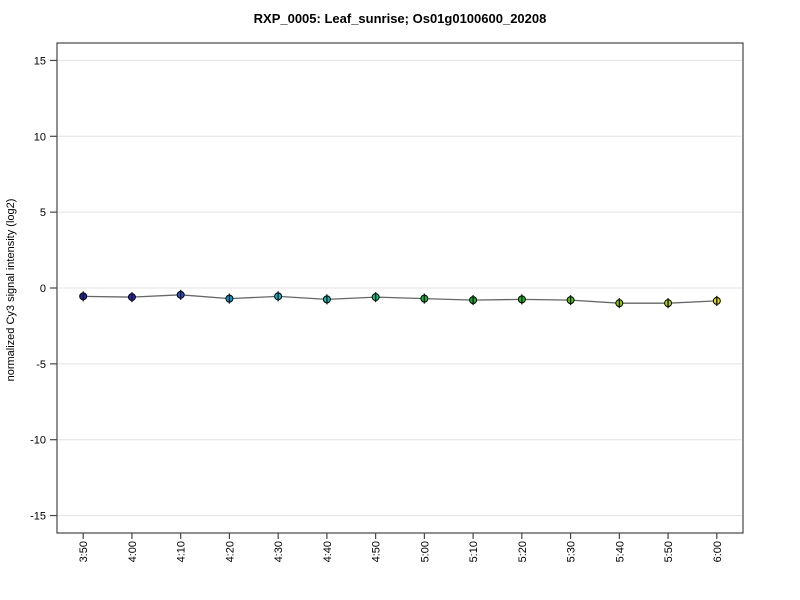 This screenshot has width=800, height=600. What do you see at coordinates (43, 213) in the screenshot?
I see `y-axis-tick-label: 5` at bounding box center [43, 213].